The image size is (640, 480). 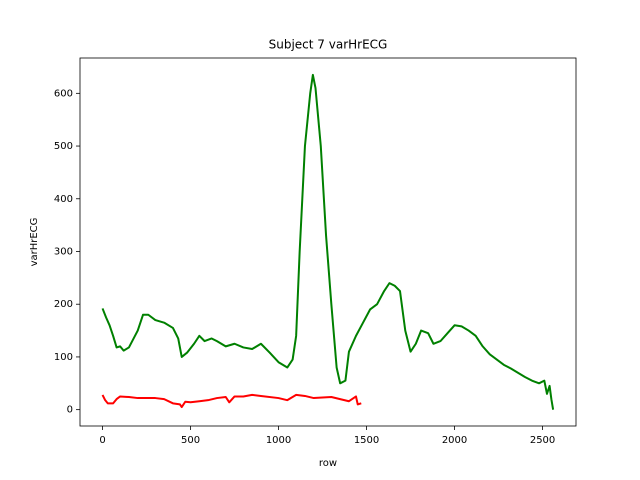 I want to click on x-tick-label: 1000, so click(x=278, y=440).